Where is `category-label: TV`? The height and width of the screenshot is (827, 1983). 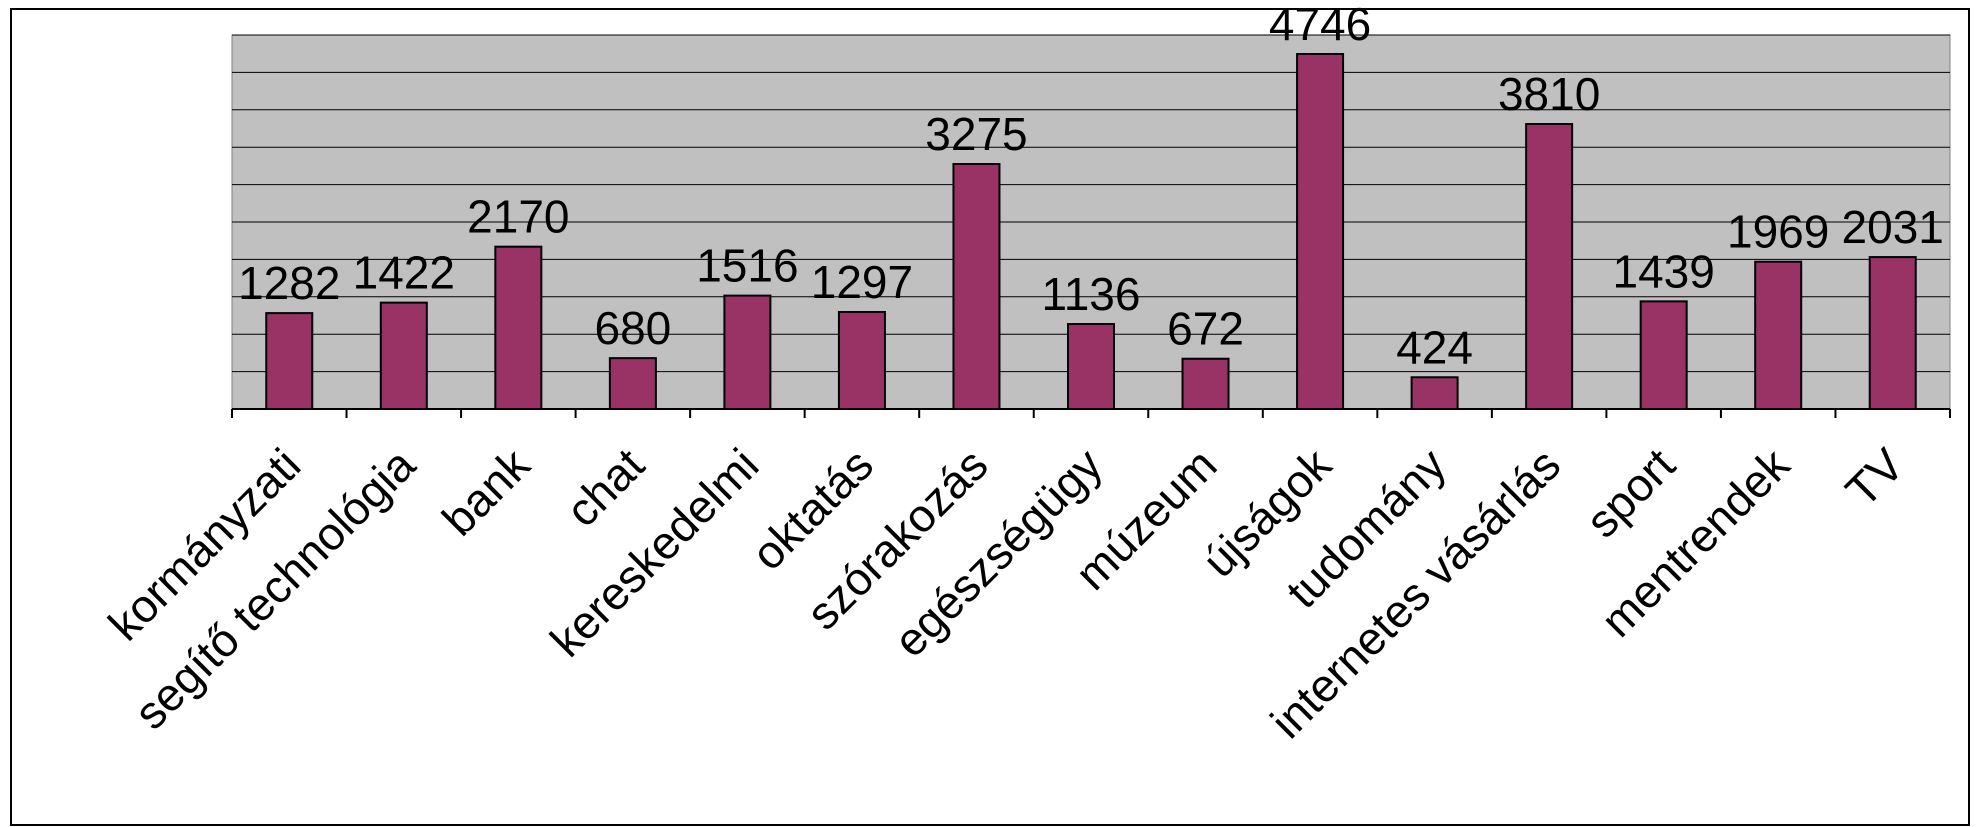
category-label: TV is located at coordinates (1874, 477).